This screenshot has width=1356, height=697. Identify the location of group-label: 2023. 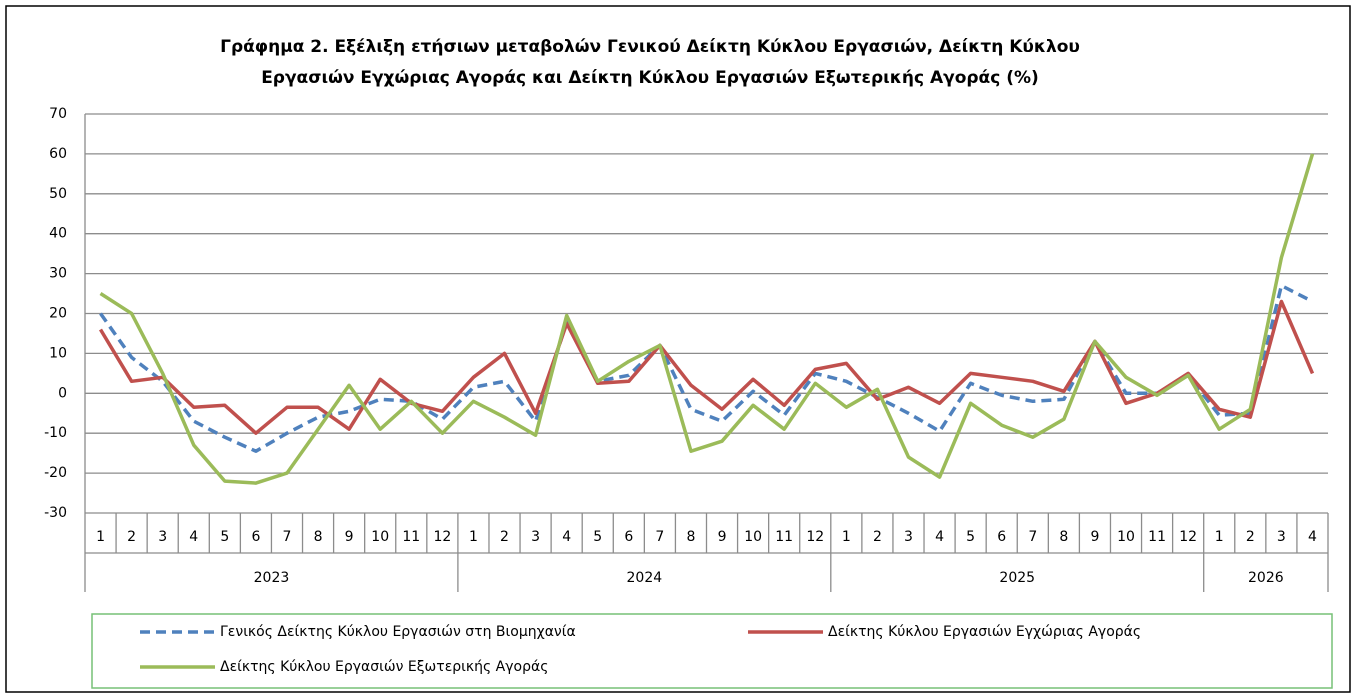
(272, 578).